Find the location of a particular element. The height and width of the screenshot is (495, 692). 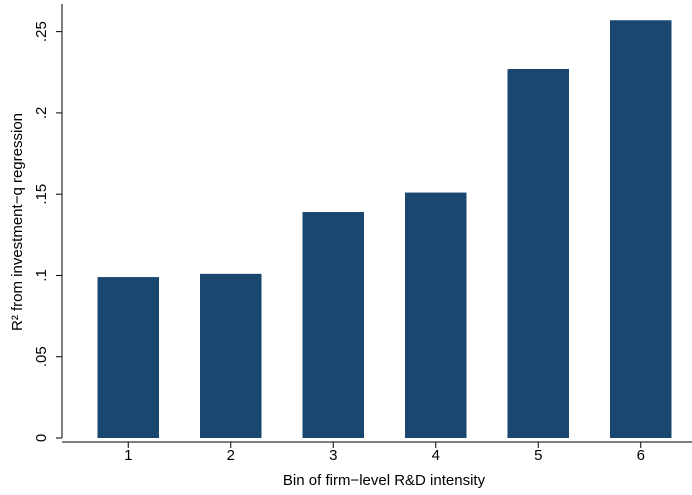

y-tick-label: 0 is located at coordinates (41, 438).